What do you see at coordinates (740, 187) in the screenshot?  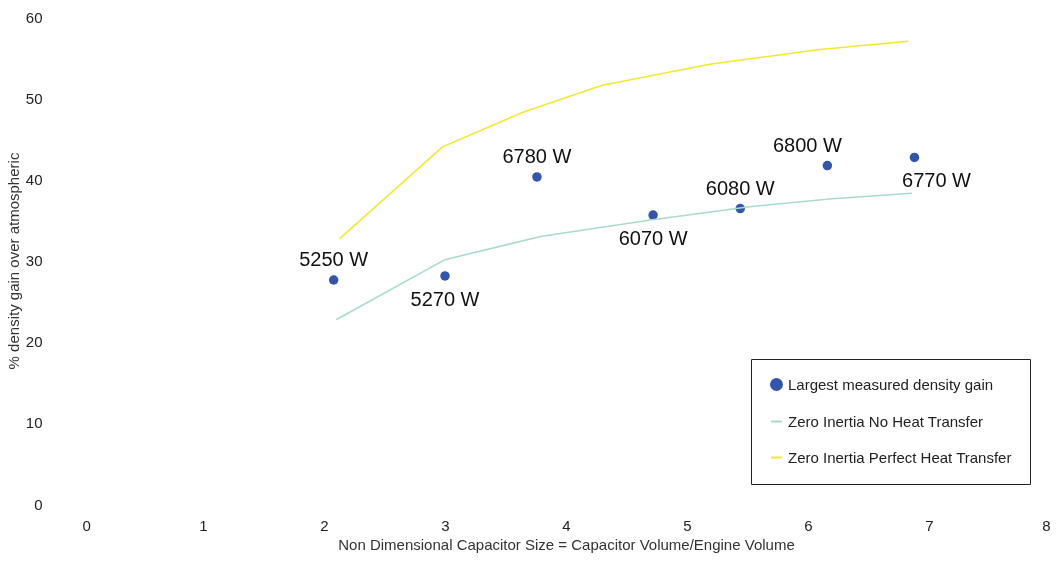 I see `annotation: 6080 W` at bounding box center [740, 187].